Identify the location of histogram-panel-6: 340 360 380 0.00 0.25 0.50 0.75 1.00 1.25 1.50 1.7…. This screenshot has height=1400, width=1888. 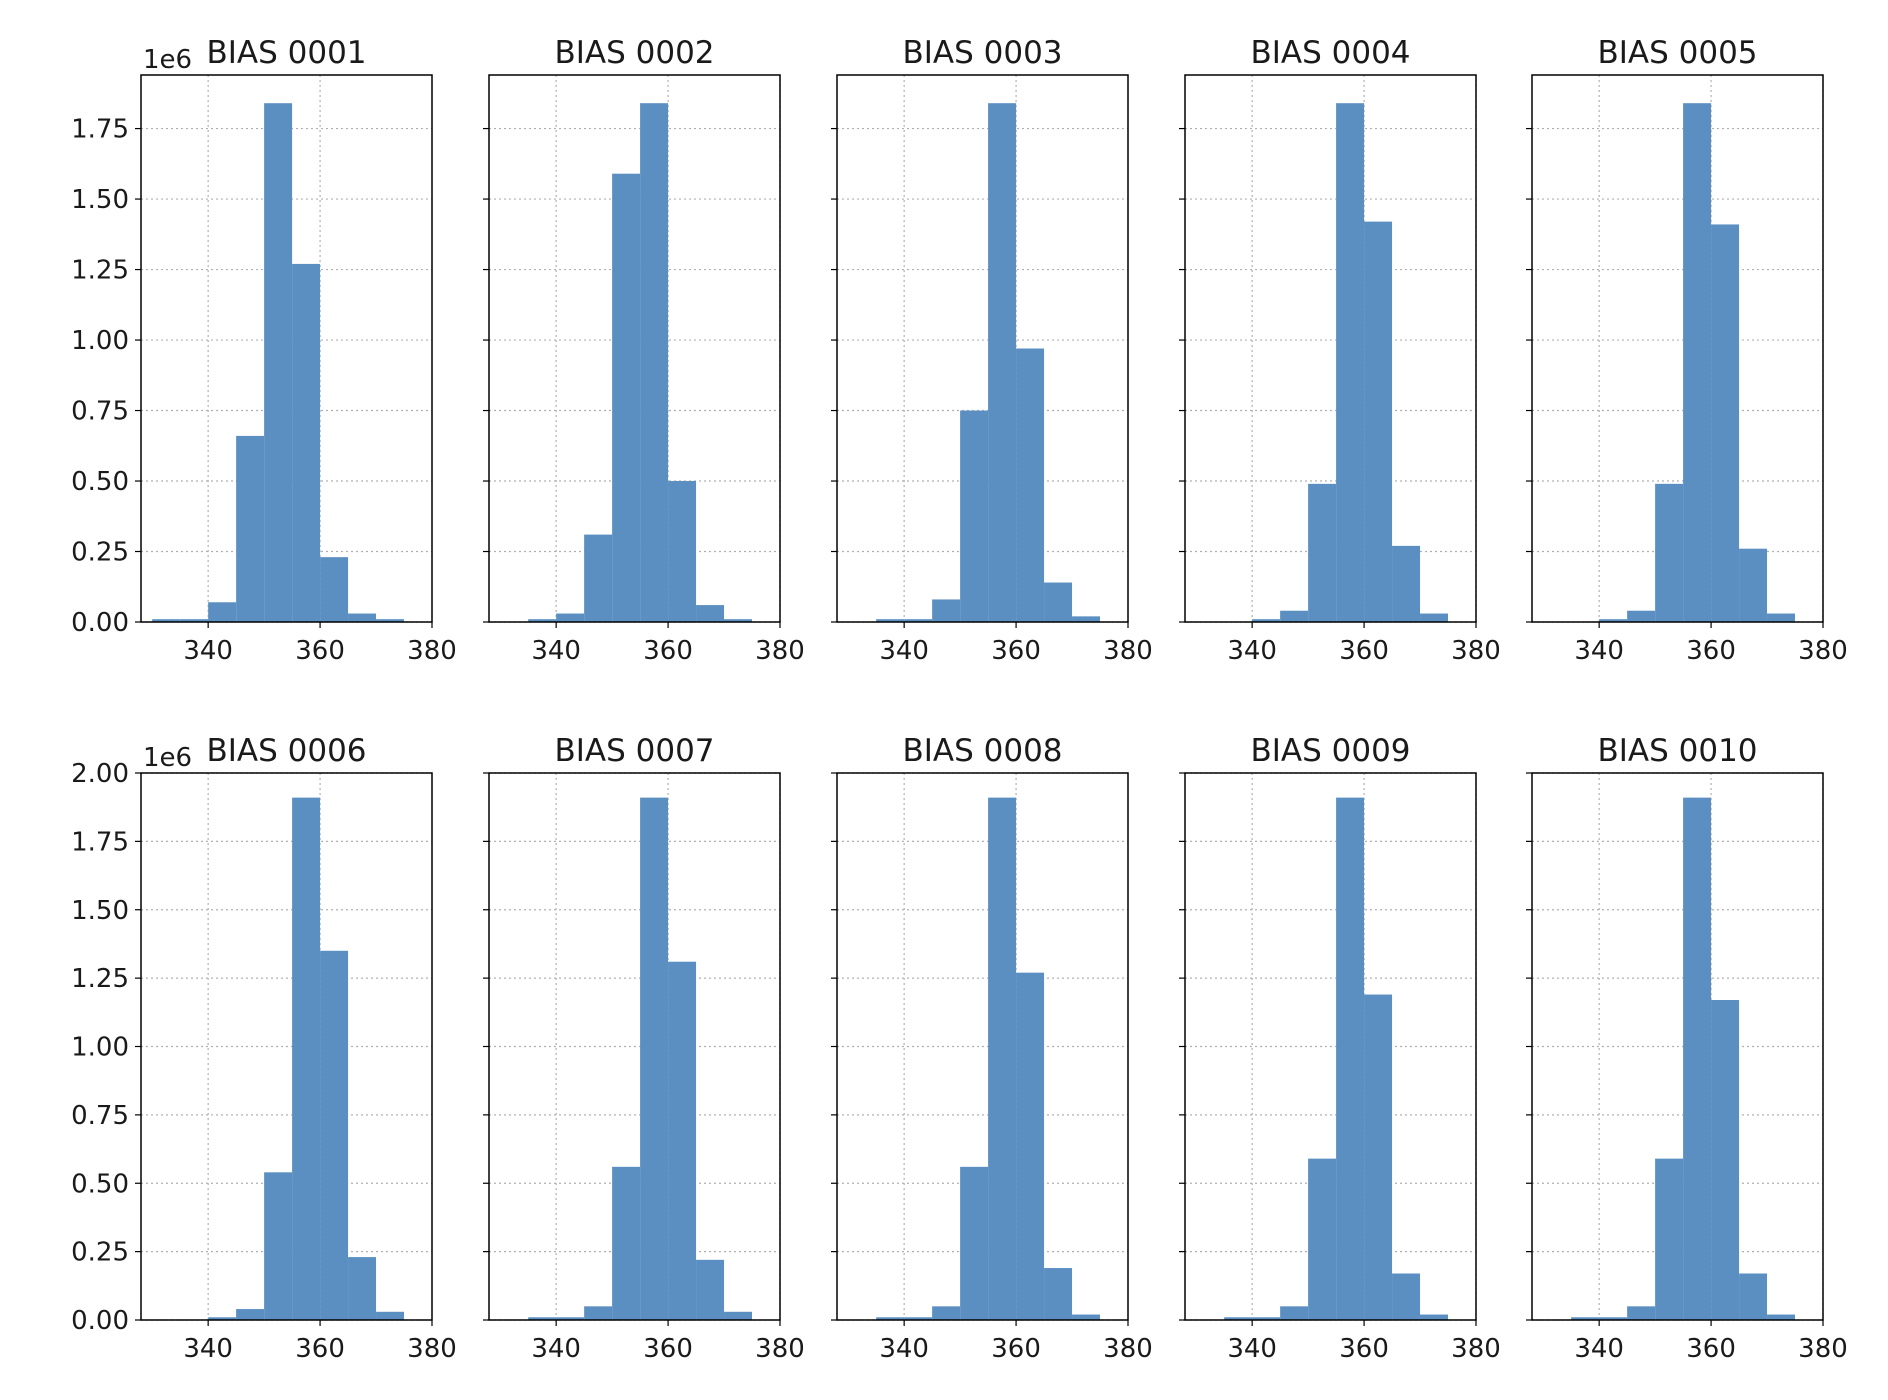
(264, 1048).